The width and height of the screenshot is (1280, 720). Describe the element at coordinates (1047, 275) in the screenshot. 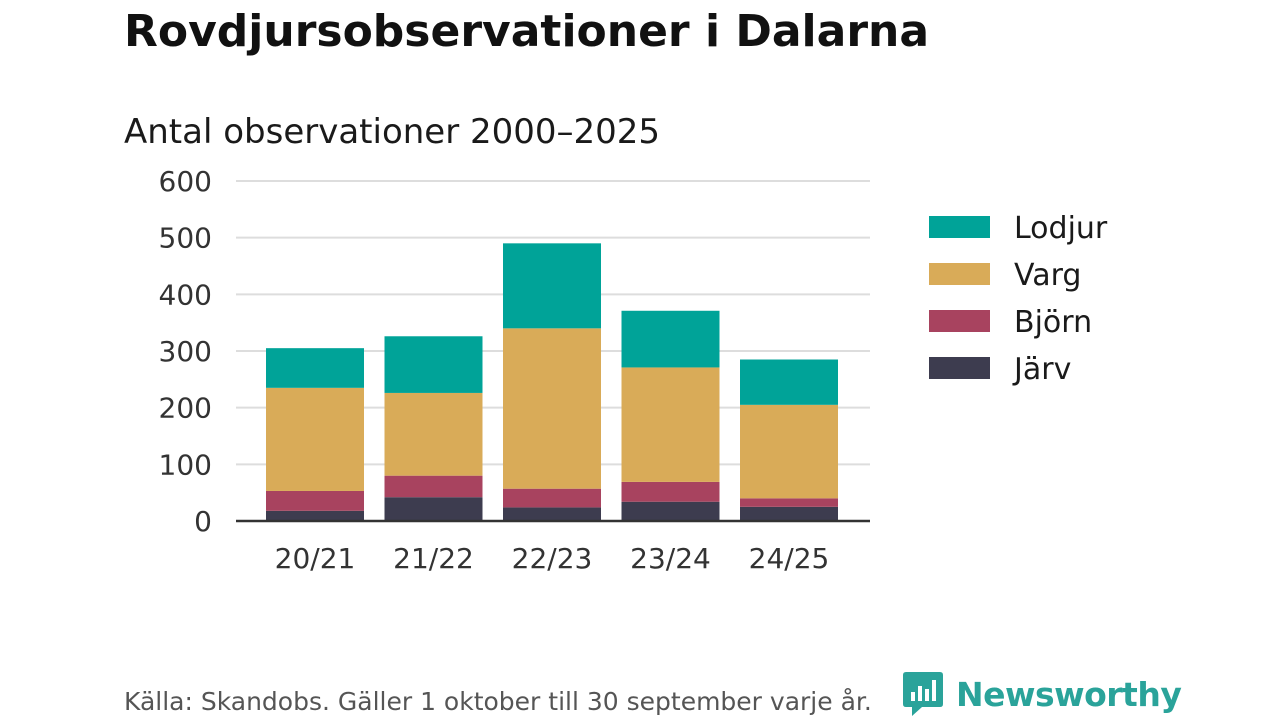

I see `legend-label-varg: Varg` at that location.